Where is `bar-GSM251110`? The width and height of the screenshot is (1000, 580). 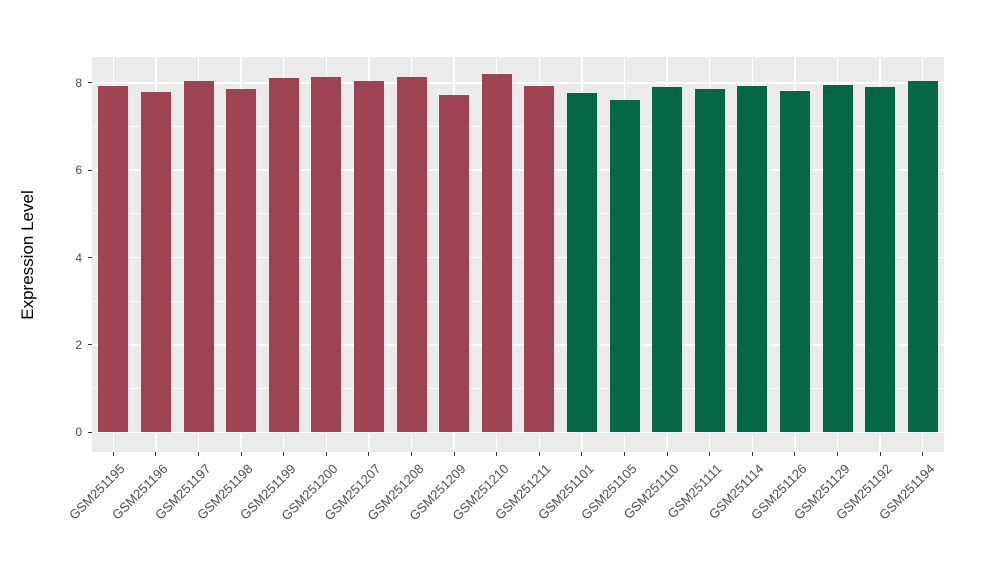 bar-GSM251110 is located at coordinates (667, 259).